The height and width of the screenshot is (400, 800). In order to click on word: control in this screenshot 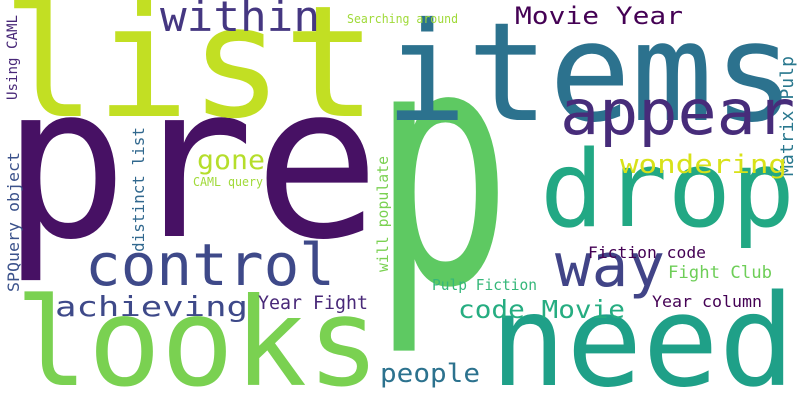, I will do `click(210, 265)`.